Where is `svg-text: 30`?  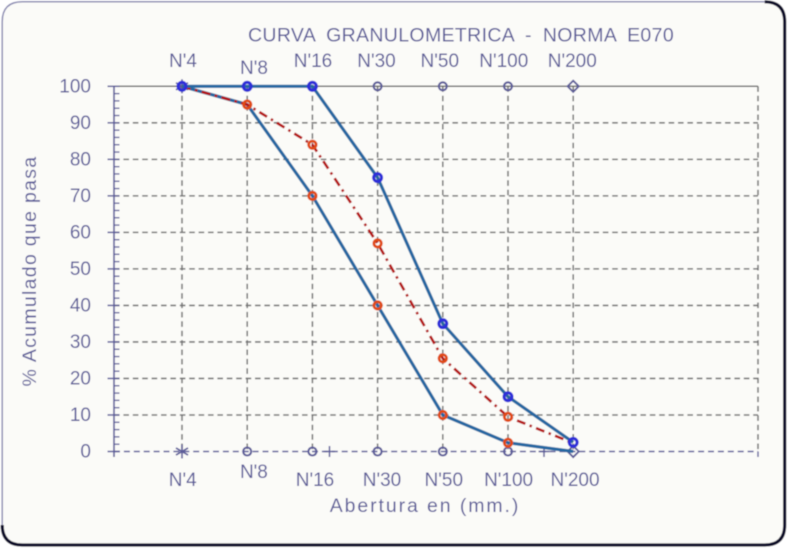
svg-text: 30 is located at coordinates (80, 342).